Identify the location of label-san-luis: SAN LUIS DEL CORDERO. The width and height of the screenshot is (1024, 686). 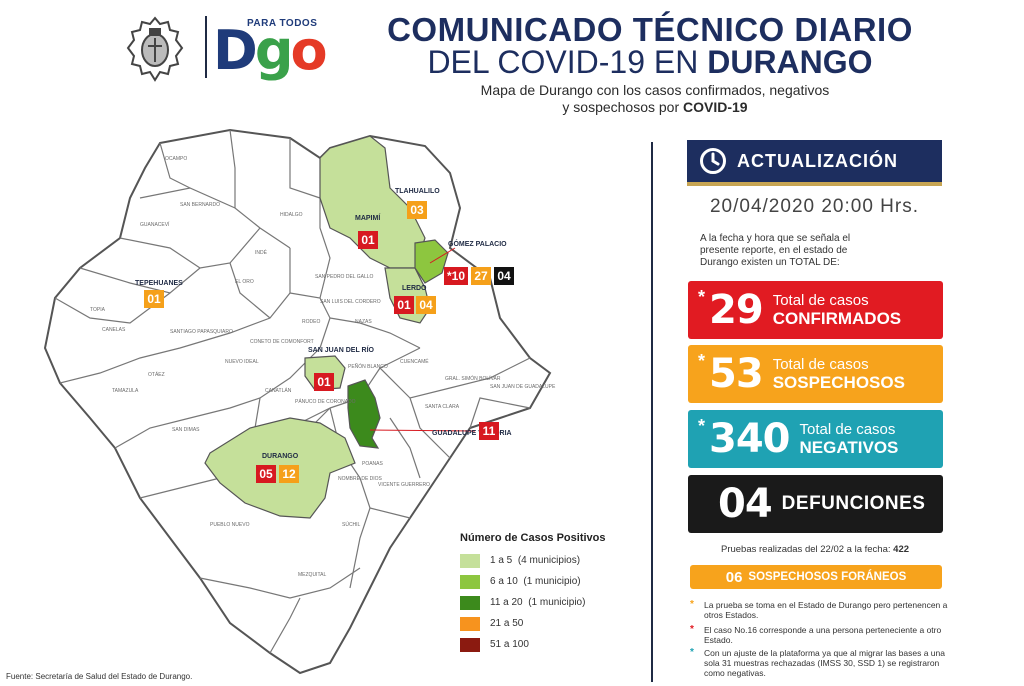
(350, 302).